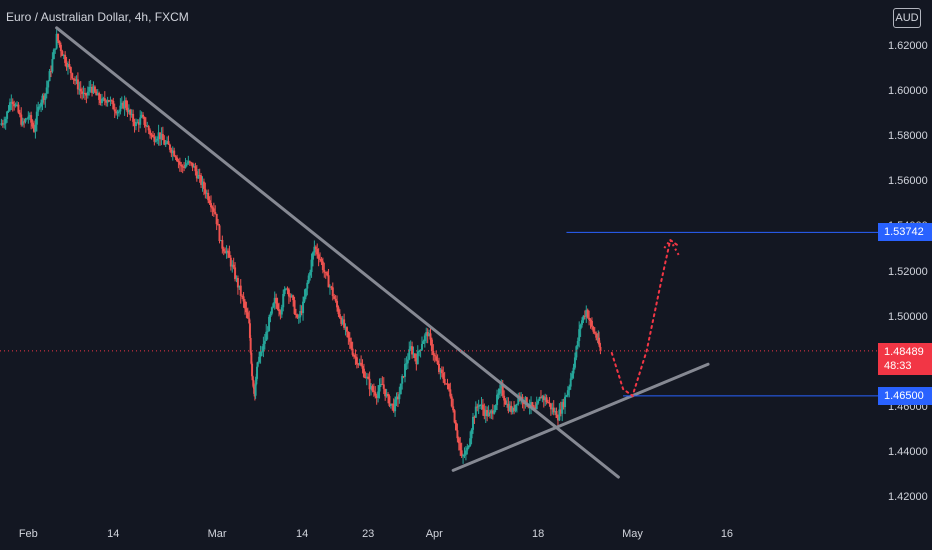  Describe the element at coordinates (97, 17) in the screenshot. I see `chart-title: Euro / Australian Dollar, 4h, FXCM` at that location.